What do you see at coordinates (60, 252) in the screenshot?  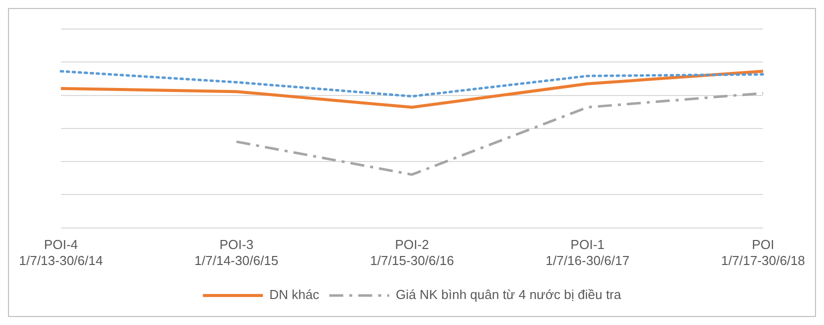 I see `x-tick-label: POI-4 1/7/13-30/6/14` at bounding box center [60, 252].